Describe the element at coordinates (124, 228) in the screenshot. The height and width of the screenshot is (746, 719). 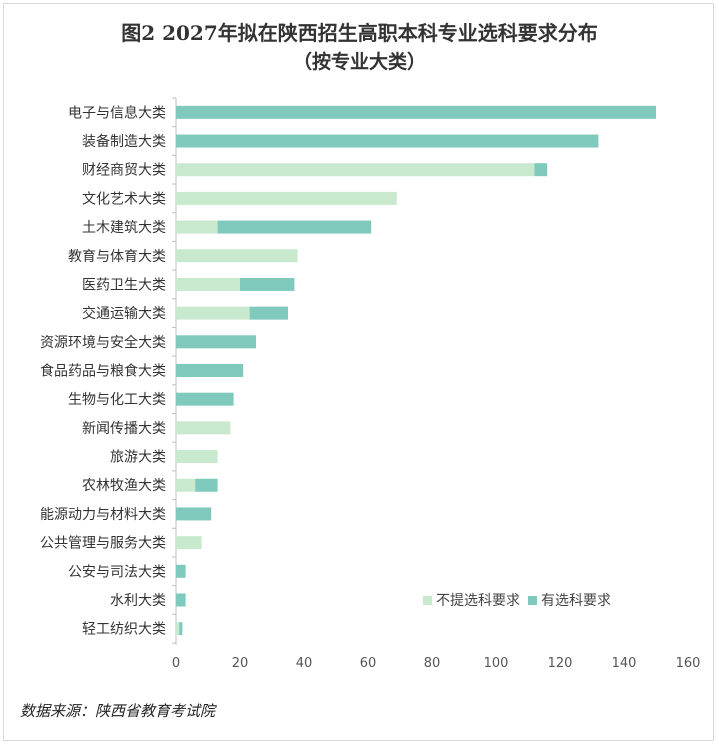
I see `category-label: 土木建筑大类` at that location.